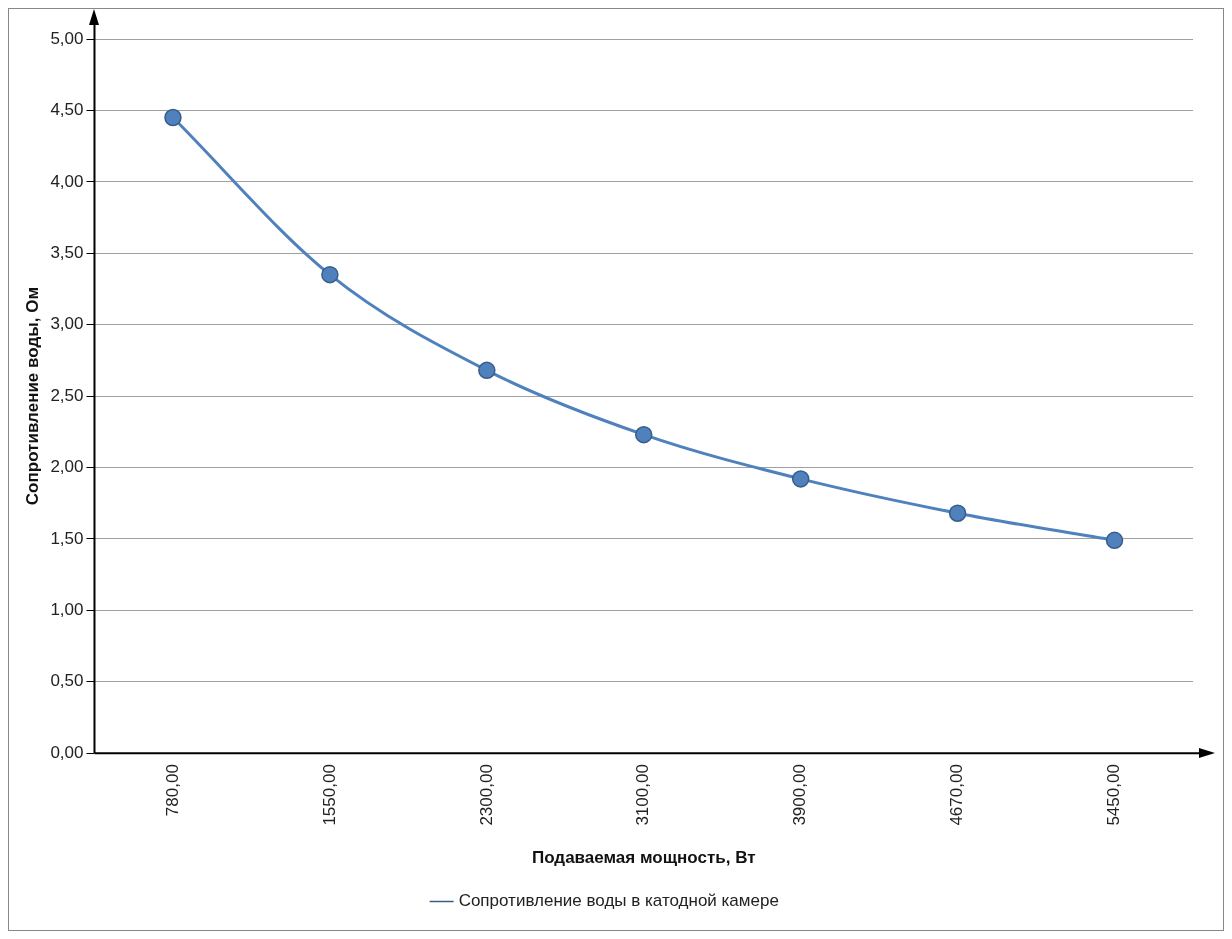  Describe the element at coordinates (67, 467) in the screenshot. I see `y-tick-label: 2,00` at that location.